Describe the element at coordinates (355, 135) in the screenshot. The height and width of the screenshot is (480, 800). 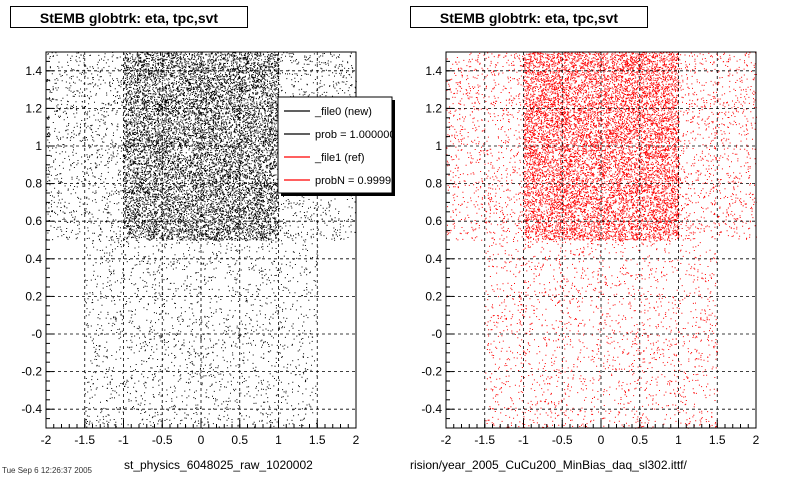
I see `legend-label: prob = 1.000000` at that location.